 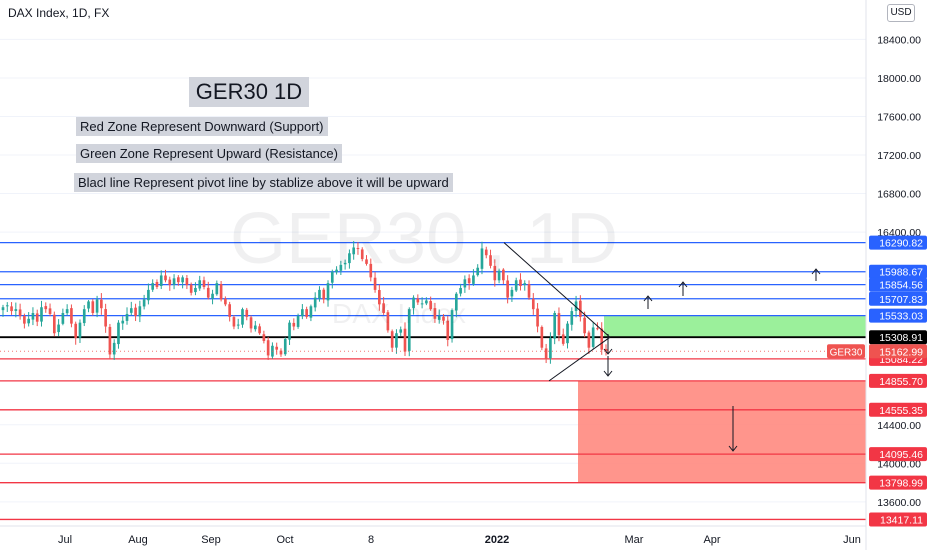 I want to click on arrow-up-icon, so click(x=683, y=288).